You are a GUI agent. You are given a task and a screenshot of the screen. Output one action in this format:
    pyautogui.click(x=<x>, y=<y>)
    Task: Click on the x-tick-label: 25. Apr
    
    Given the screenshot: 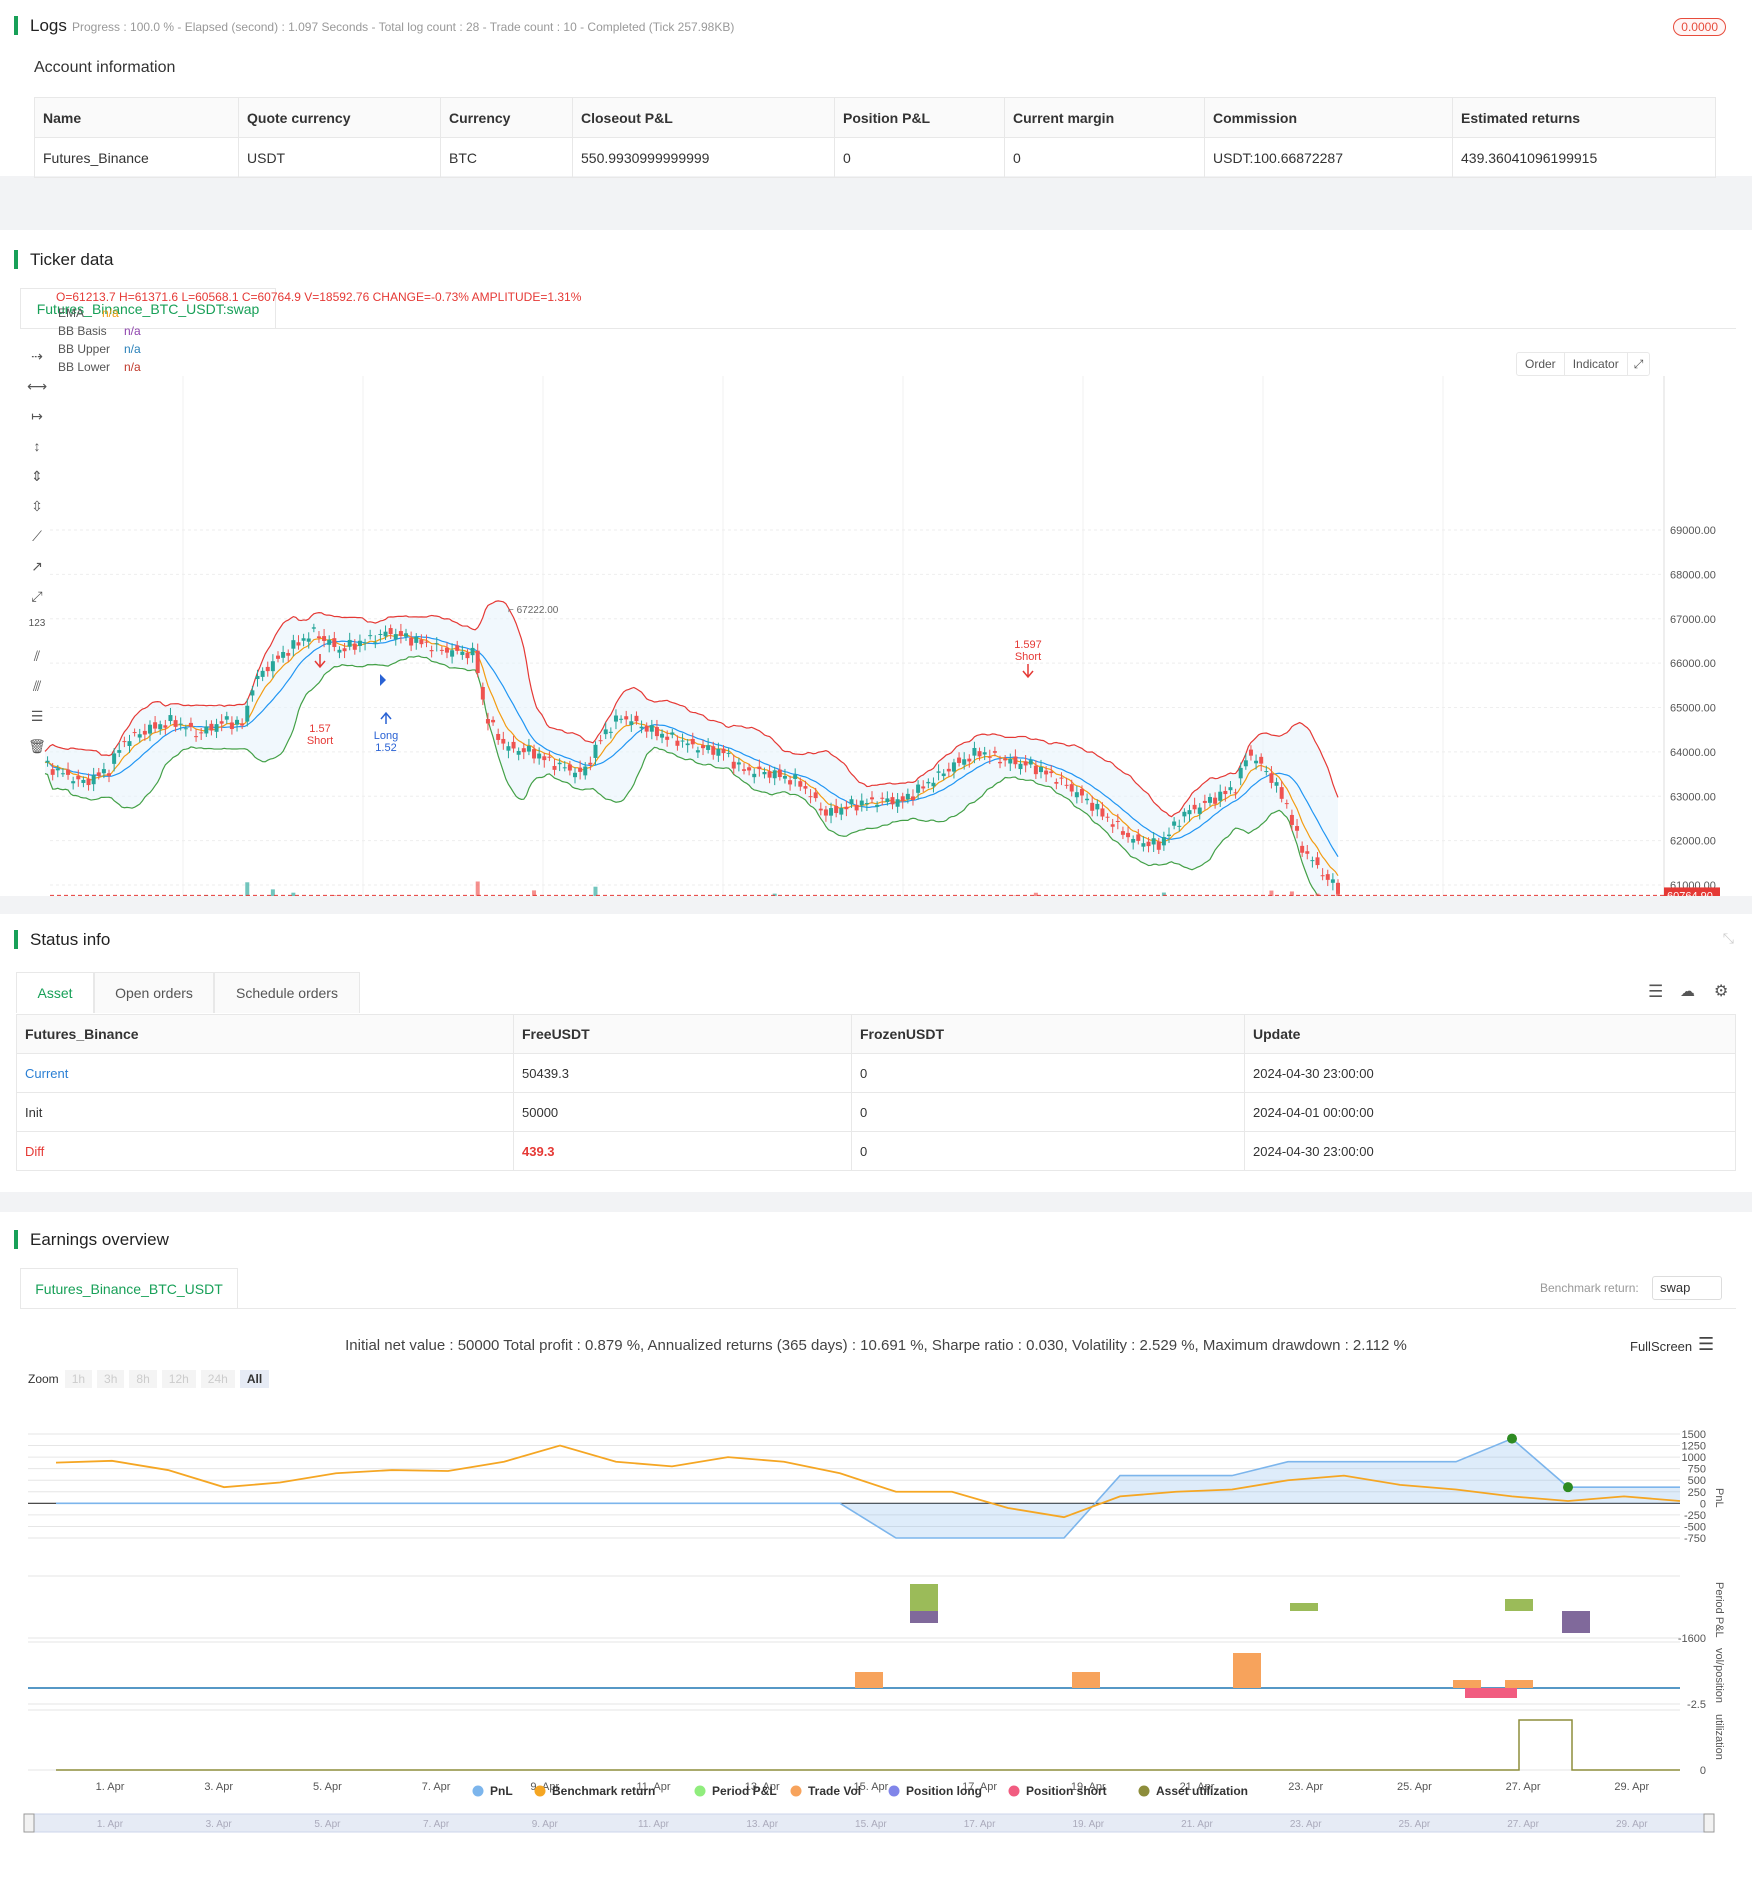 What is the action you would take?
    pyautogui.click(x=1414, y=1787)
    